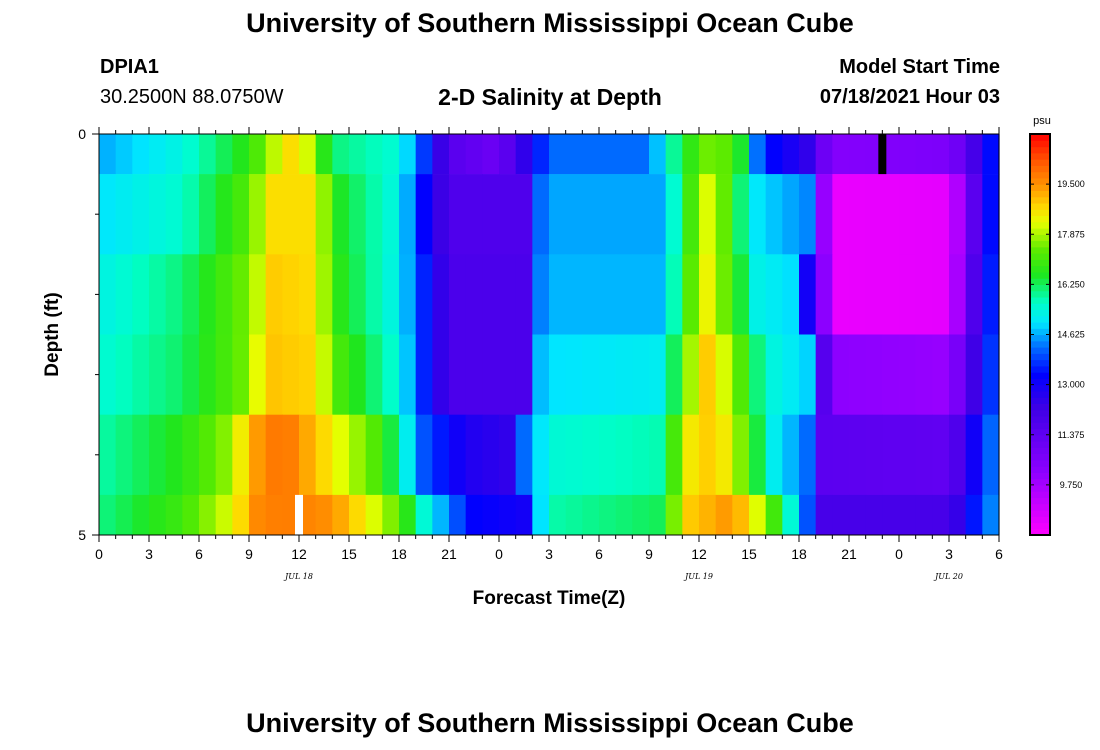 The image size is (1100, 750). Describe the element at coordinates (649, 554) in the screenshot. I see `x-tick-label: 9` at that location.